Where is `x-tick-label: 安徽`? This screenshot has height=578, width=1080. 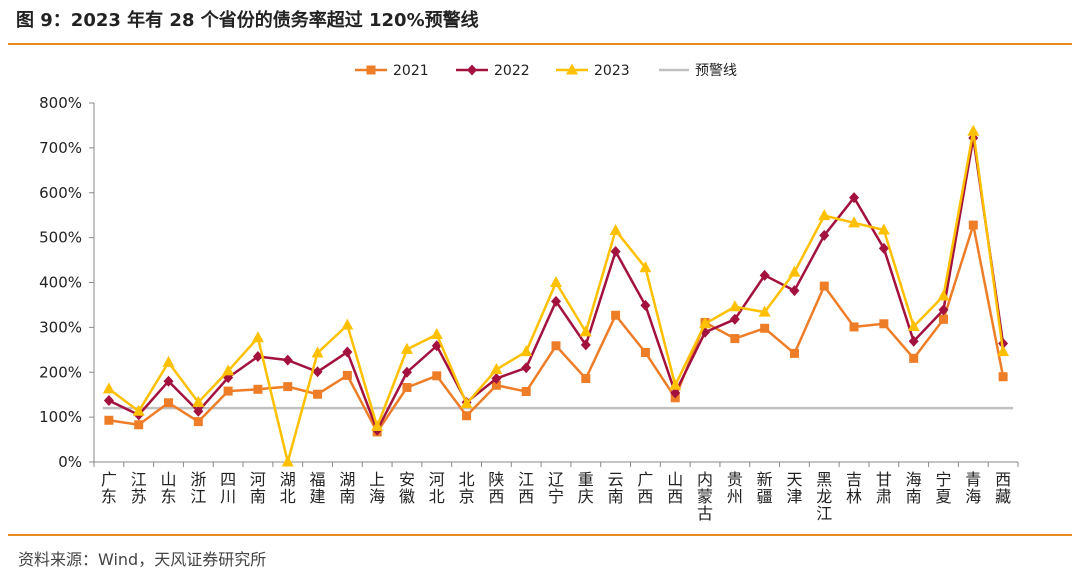 x-tick-label: 安徽 is located at coordinates (407, 488).